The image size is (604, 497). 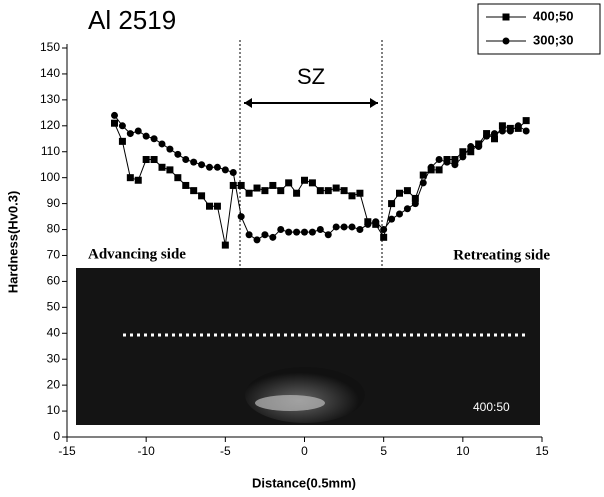 What do you see at coordinates (132, 20) in the screenshot?
I see `chart-title: Al 2519` at bounding box center [132, 20].